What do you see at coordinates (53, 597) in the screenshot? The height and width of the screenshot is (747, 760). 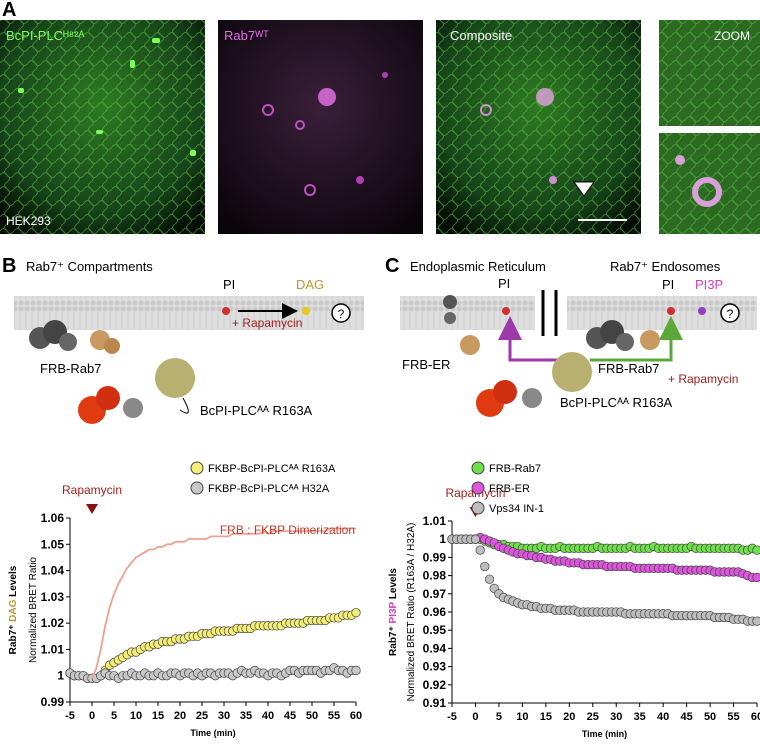 I see `y-tick-label: 1.03` at bounding box center [53, 597].